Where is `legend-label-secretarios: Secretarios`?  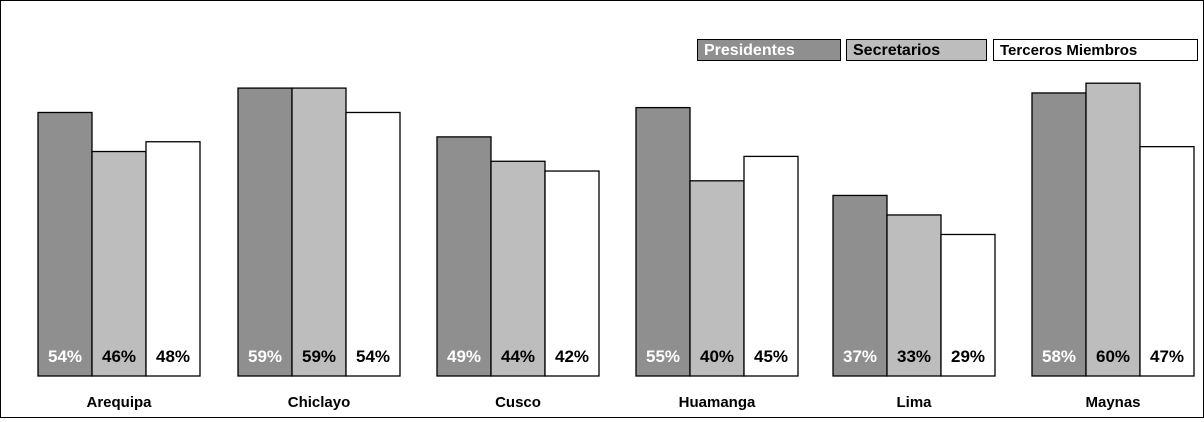 legend-label-secretarios: Secretarios is located at coordinates (897, 50).